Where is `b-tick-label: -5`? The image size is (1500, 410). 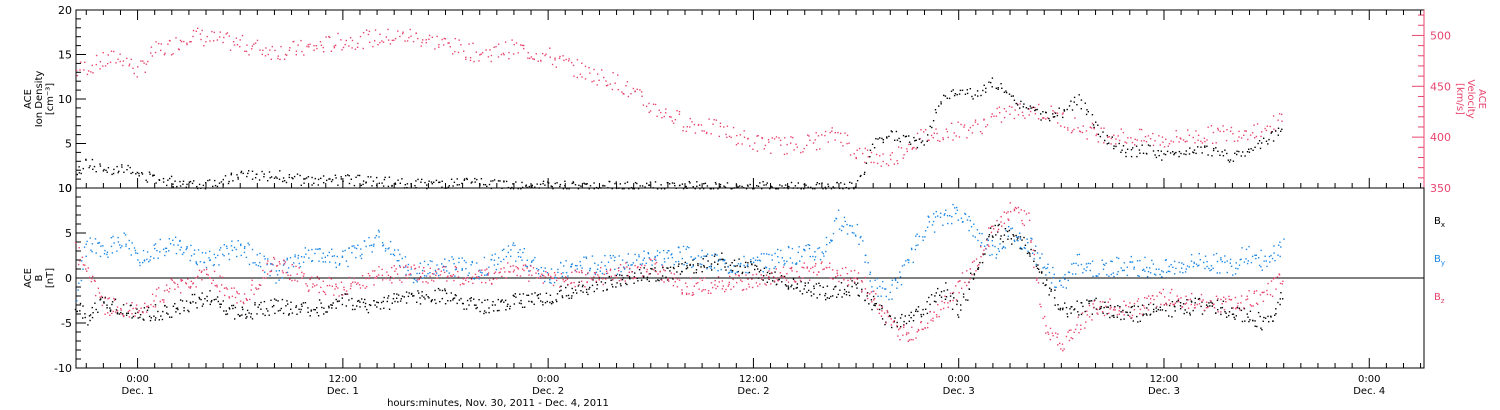
b-tick-label: -5 is located at coordinates (66, 323).